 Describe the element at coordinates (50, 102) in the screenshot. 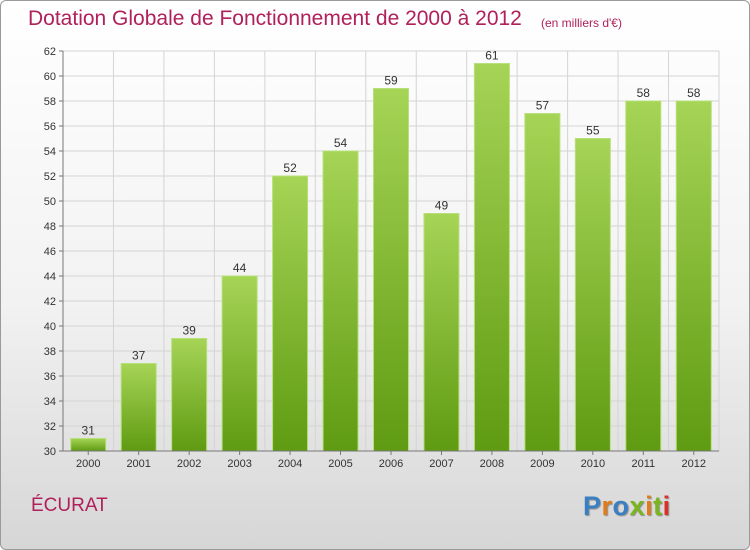

I see `y-tick-label: 58` at that location.